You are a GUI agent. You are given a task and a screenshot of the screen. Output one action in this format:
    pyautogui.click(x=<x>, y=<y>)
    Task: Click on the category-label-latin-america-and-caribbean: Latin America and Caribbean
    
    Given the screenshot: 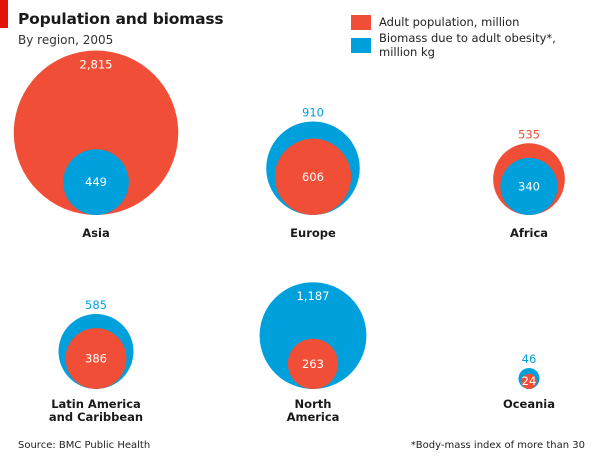 What is the action you would take?
    pyautogui.click(x=96, y=410)
    